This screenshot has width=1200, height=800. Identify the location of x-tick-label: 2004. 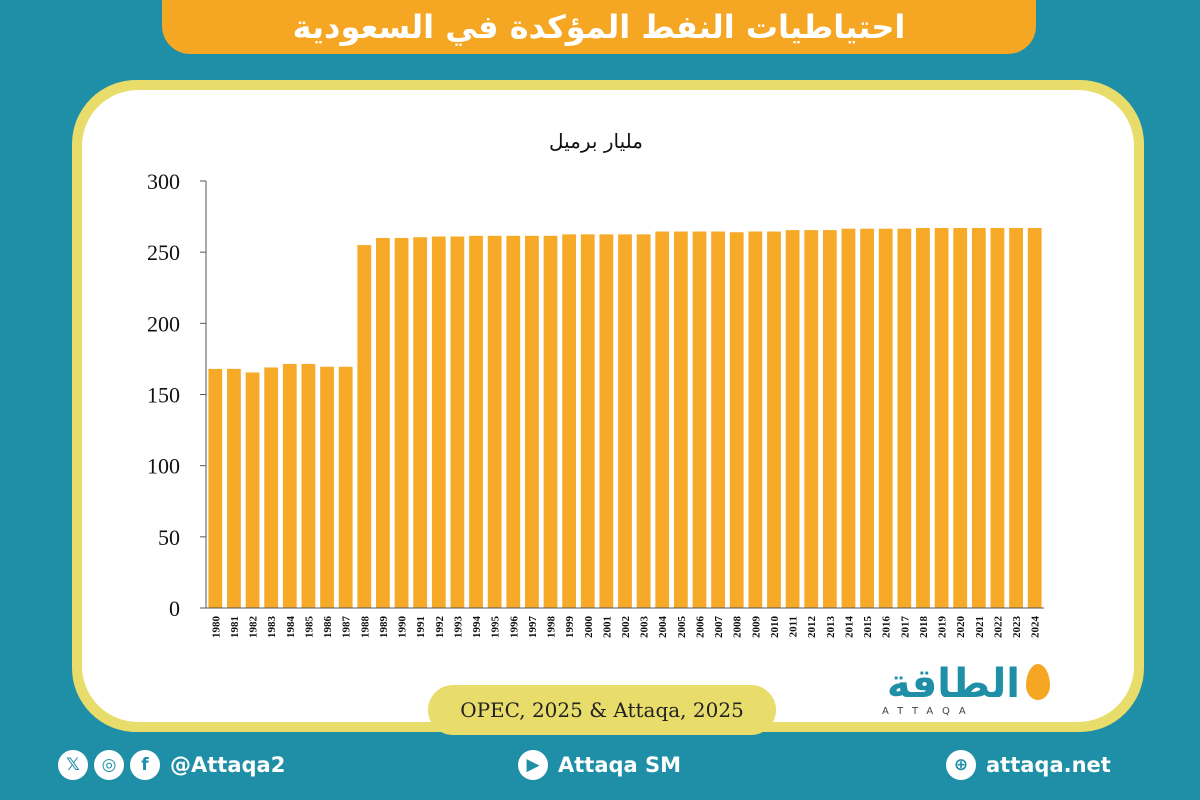
(663, 627).